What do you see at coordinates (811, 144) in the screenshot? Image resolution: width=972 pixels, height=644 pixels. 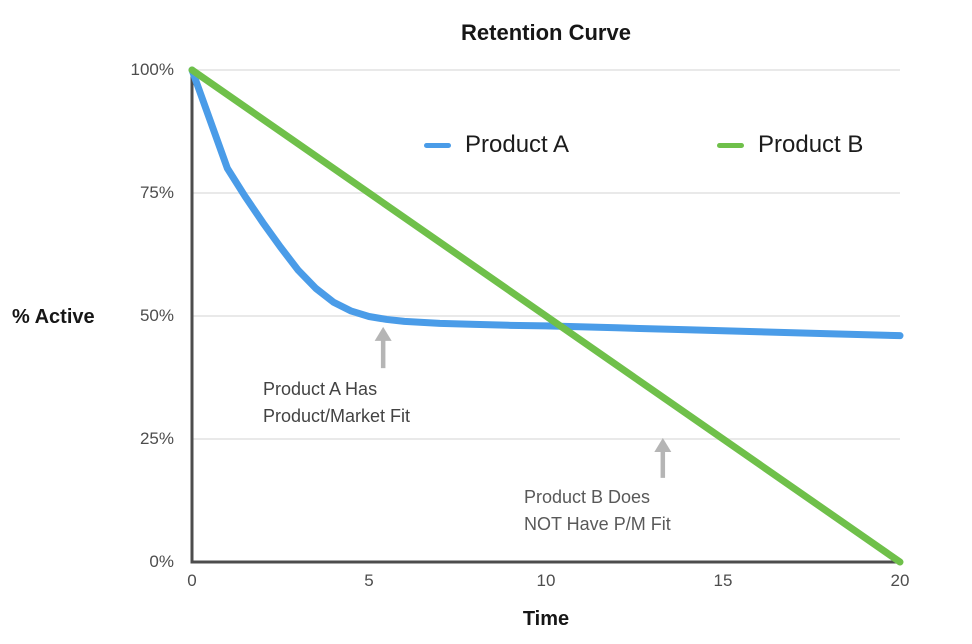 I see `legend-label-product-b: Product B` at bounding box center [811, 144].